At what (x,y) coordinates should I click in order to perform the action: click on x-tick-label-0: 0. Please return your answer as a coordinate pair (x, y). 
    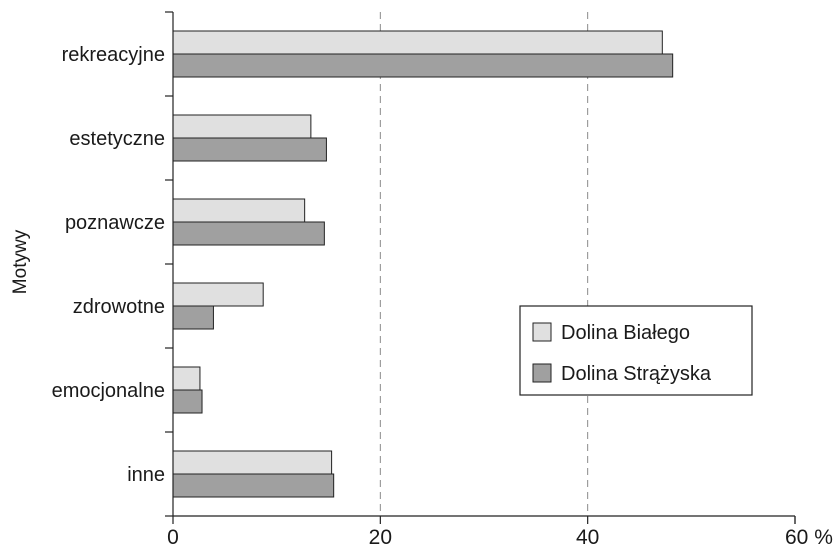
    Looking at the image, I should click on (173, 537).